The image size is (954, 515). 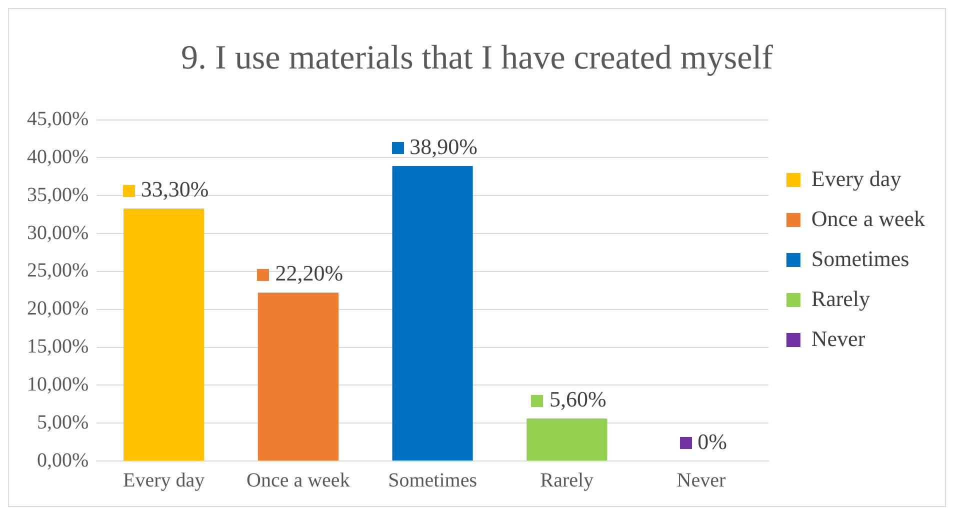 I want to click on legend-label: Once a week, so click(x=868, y=218).